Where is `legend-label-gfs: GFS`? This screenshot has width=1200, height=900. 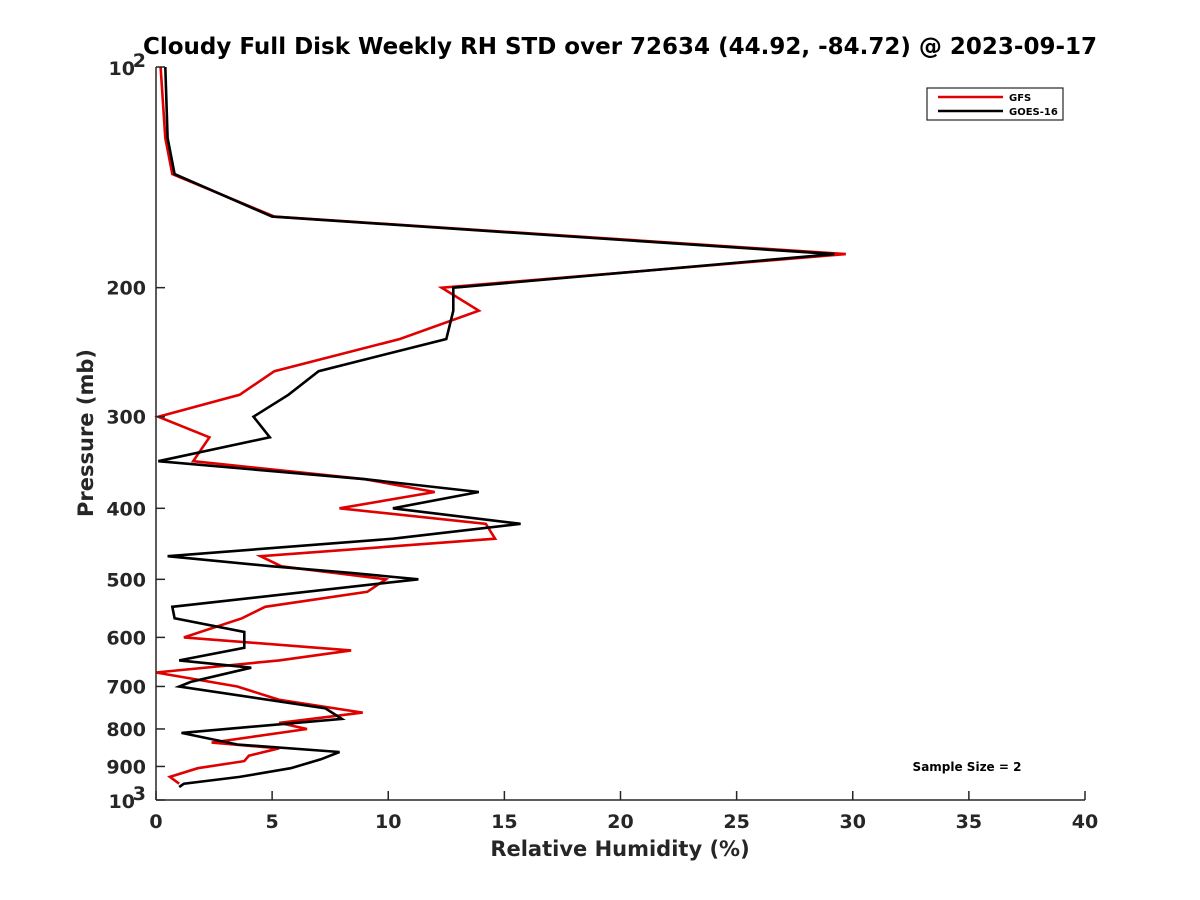
legend-label-gfs: GFS is located at coordinates (1020, 98).